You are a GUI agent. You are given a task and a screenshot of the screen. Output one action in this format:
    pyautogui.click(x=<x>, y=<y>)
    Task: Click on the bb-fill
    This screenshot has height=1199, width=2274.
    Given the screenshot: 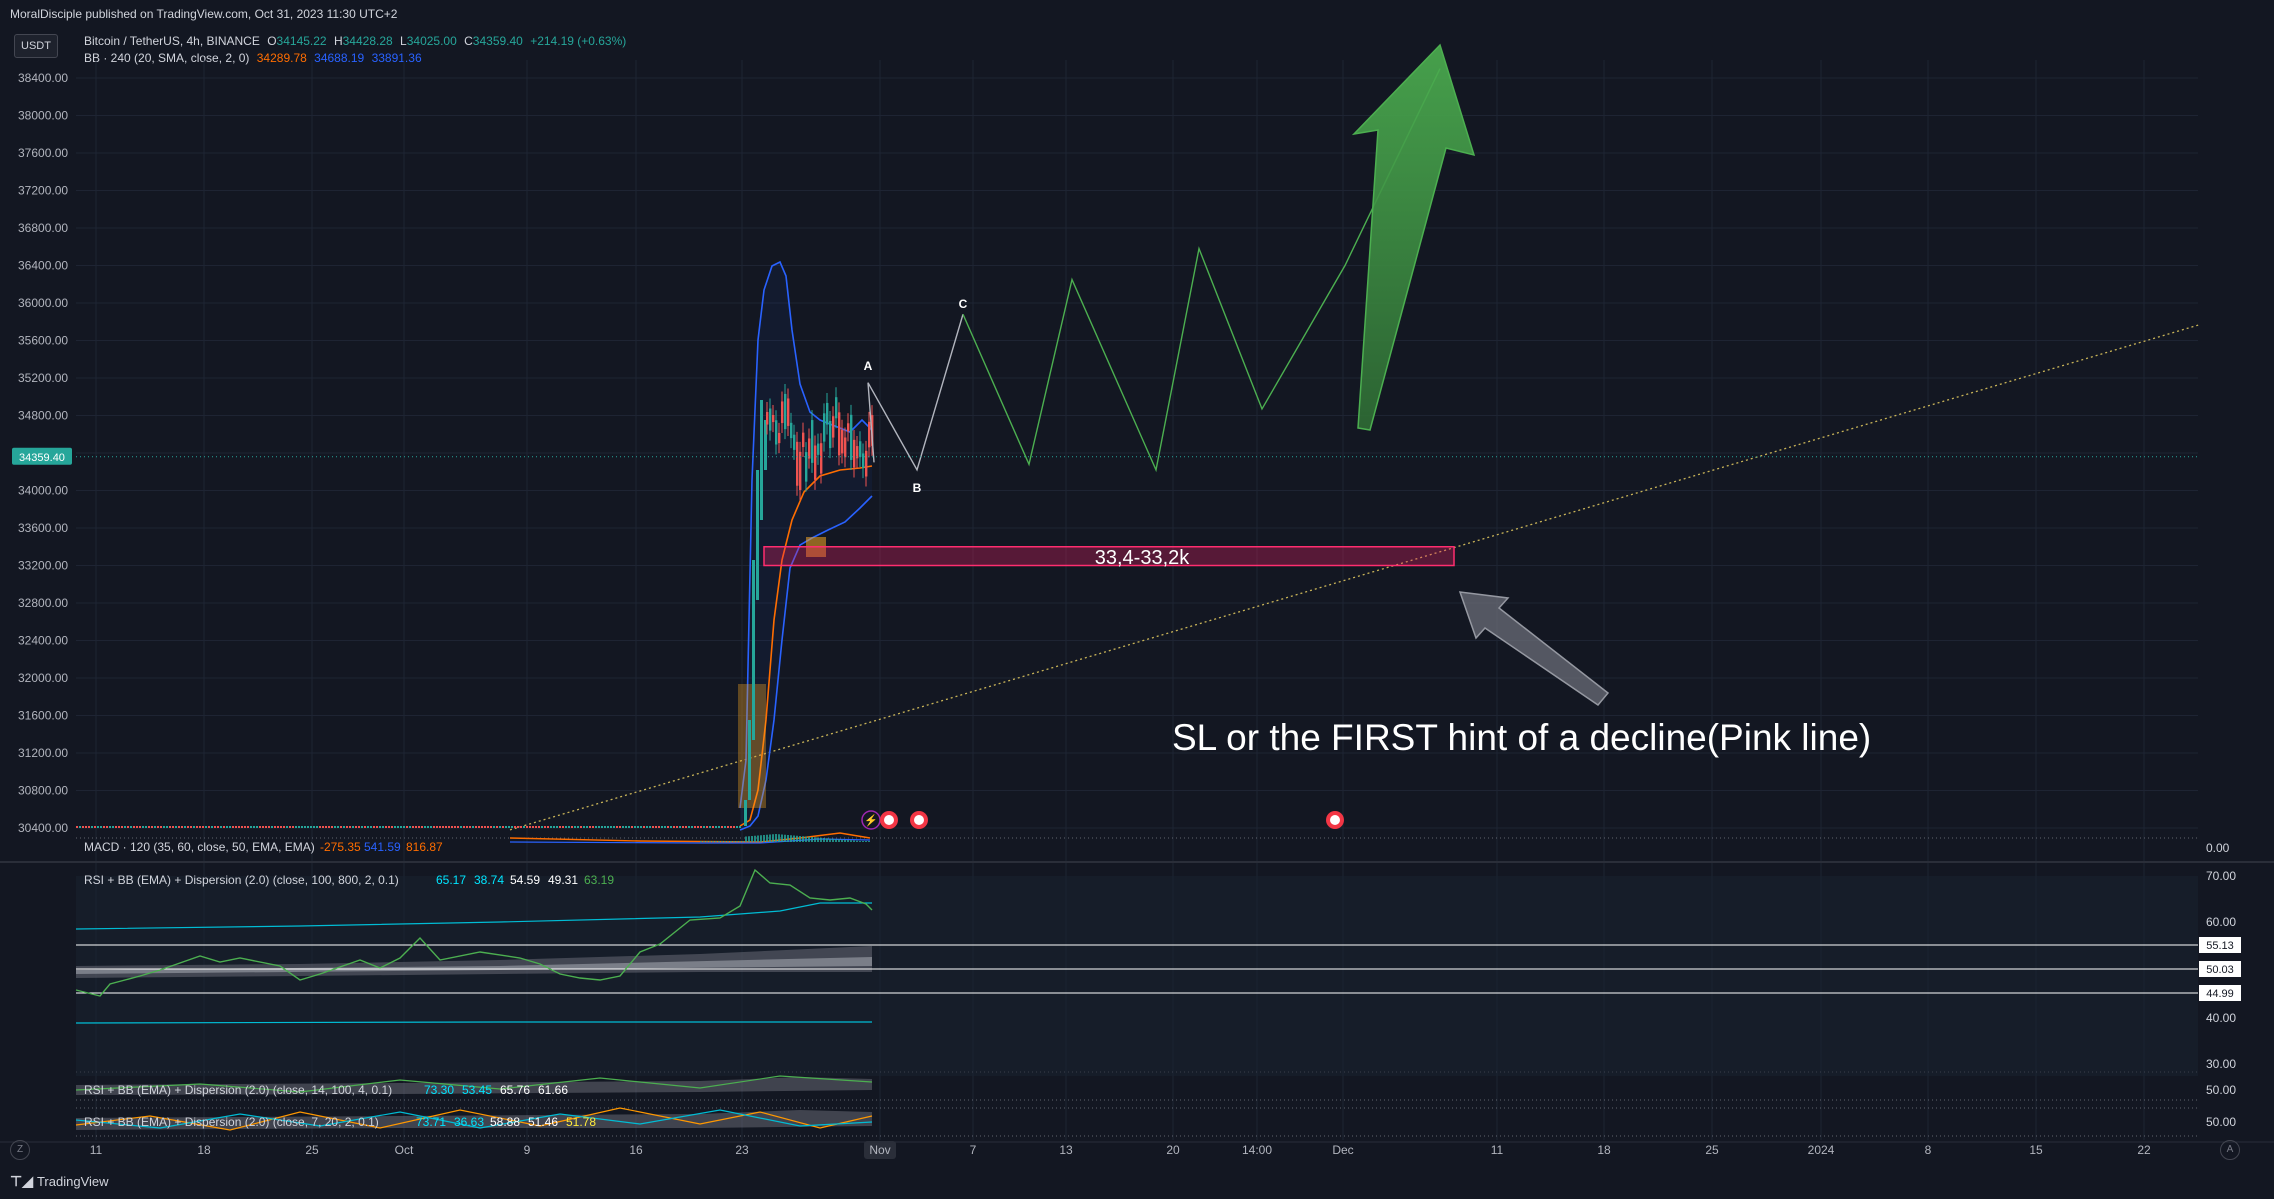 What is the action you would take?
    pyautogui.click(x=806, y=546)
    